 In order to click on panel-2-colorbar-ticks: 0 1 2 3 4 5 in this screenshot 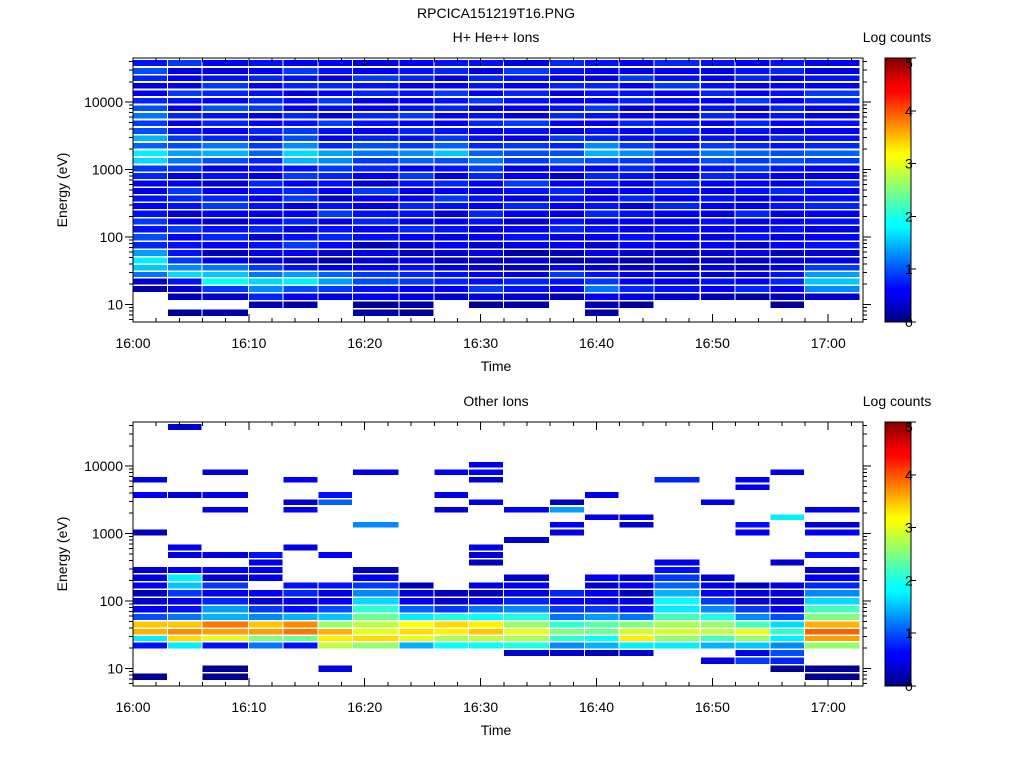, I will do `click(910, 556)`.